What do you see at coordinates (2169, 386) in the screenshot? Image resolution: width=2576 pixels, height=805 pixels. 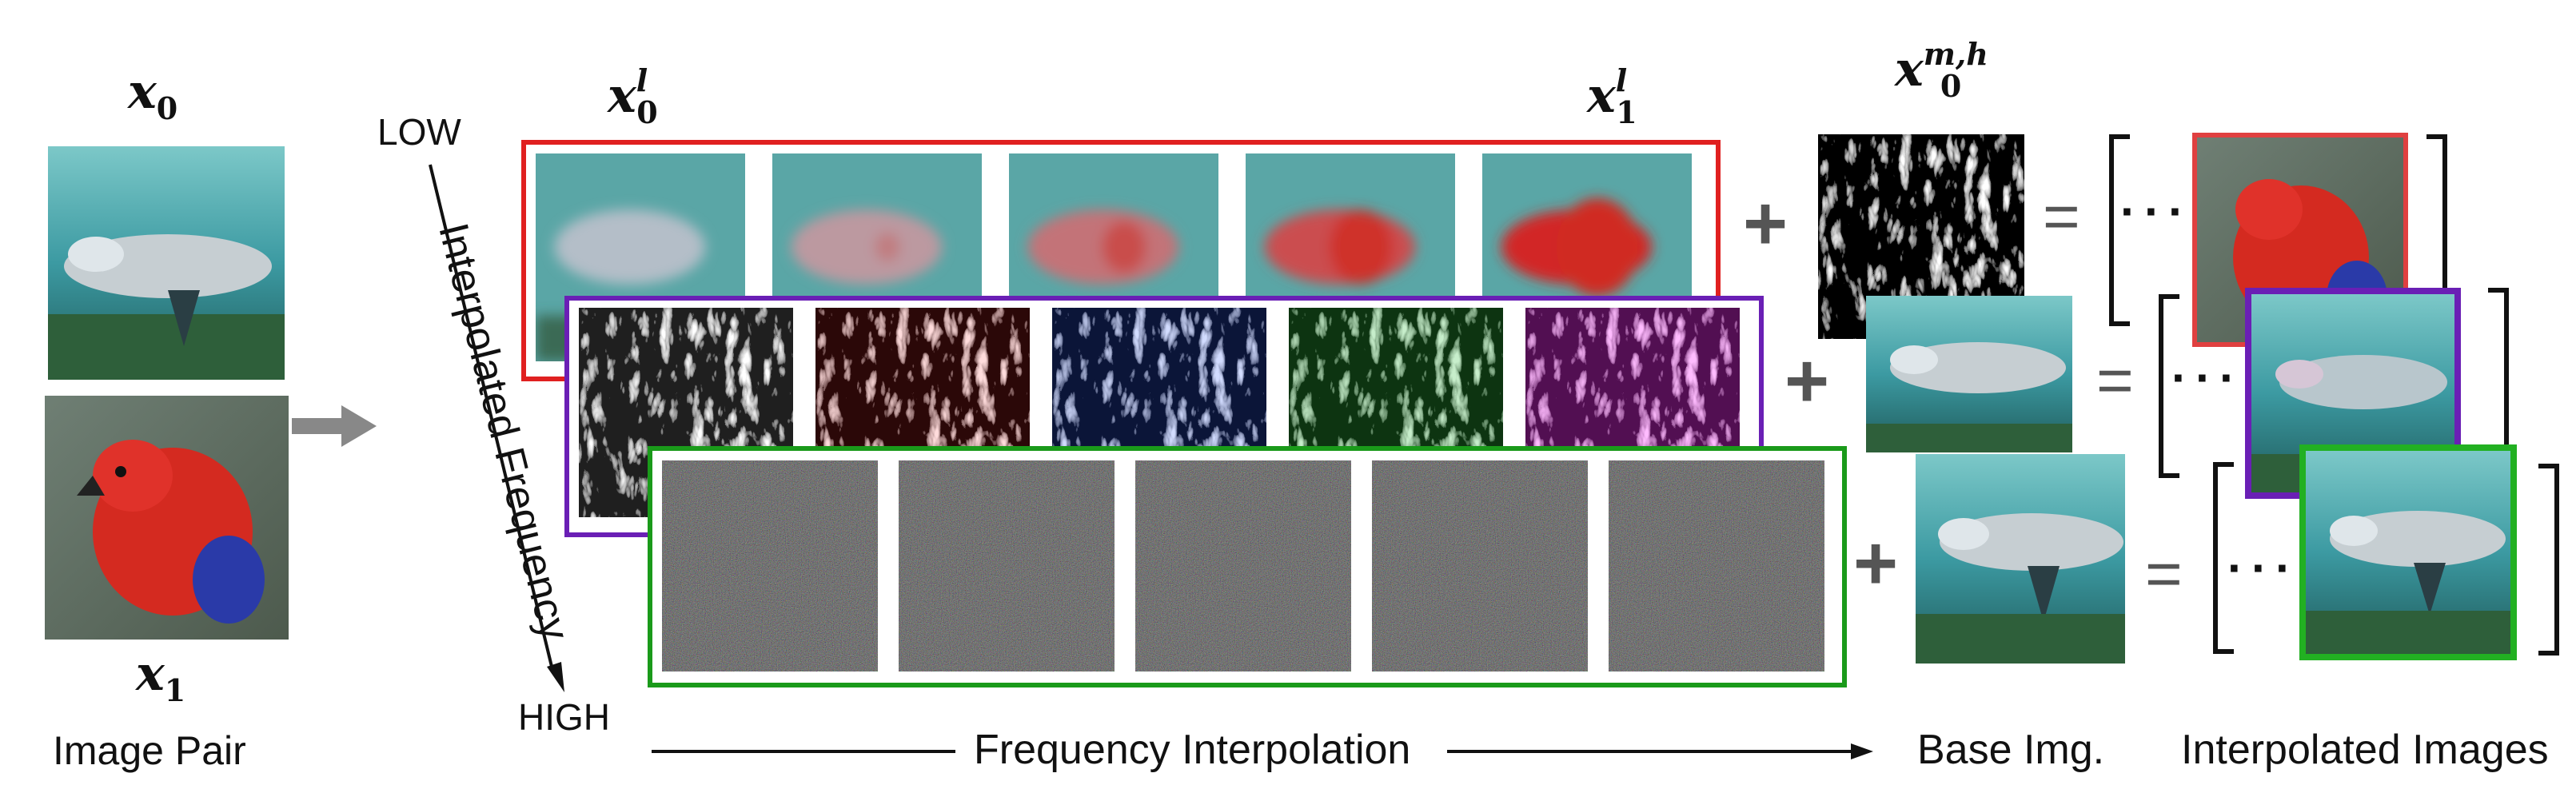 I see `left-bracket-mid` at bounding box center [2169, 386].